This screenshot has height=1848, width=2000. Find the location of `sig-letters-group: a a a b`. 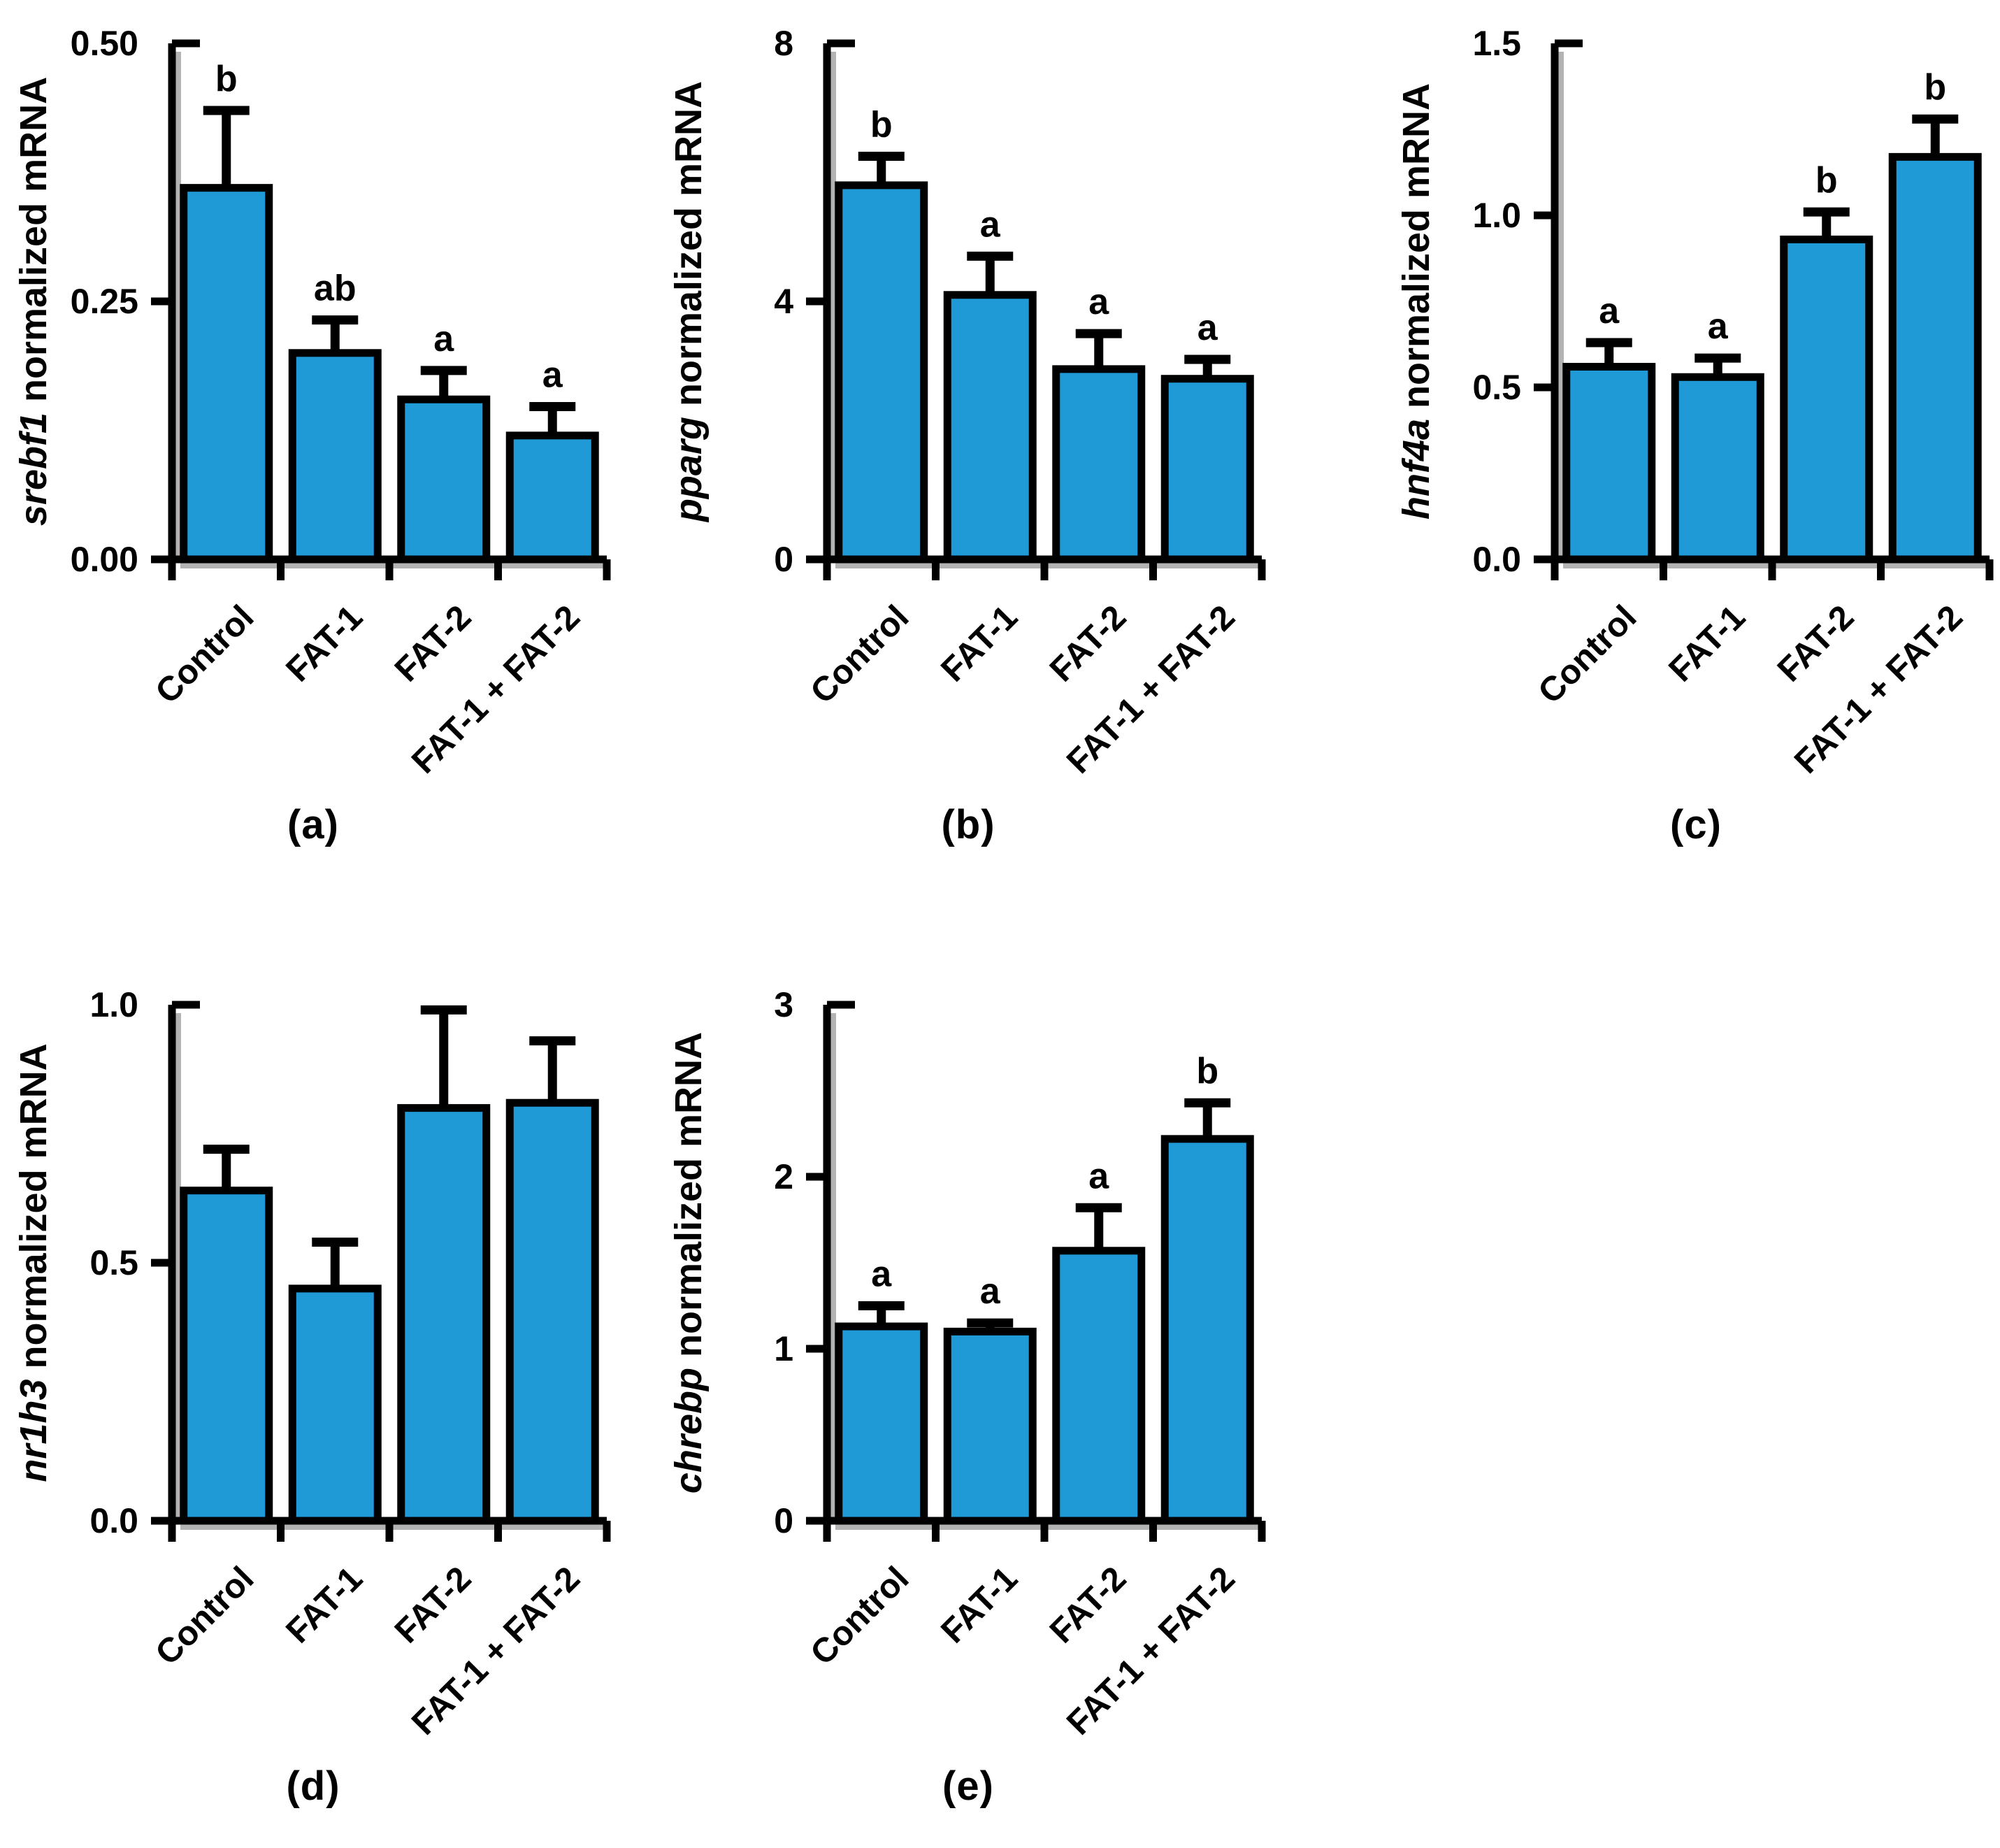

sig-letters-group: a a a b is located at coordinates (1045, 1181).